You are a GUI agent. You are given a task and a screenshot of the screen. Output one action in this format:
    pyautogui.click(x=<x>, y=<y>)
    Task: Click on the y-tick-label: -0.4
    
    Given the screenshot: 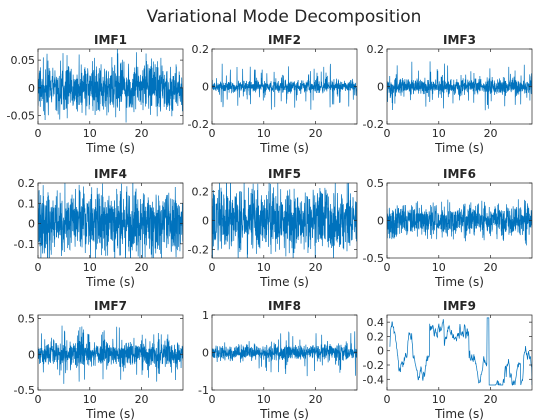 What is the action you would take?
    pyautogui.click(x=373, y=379)
    